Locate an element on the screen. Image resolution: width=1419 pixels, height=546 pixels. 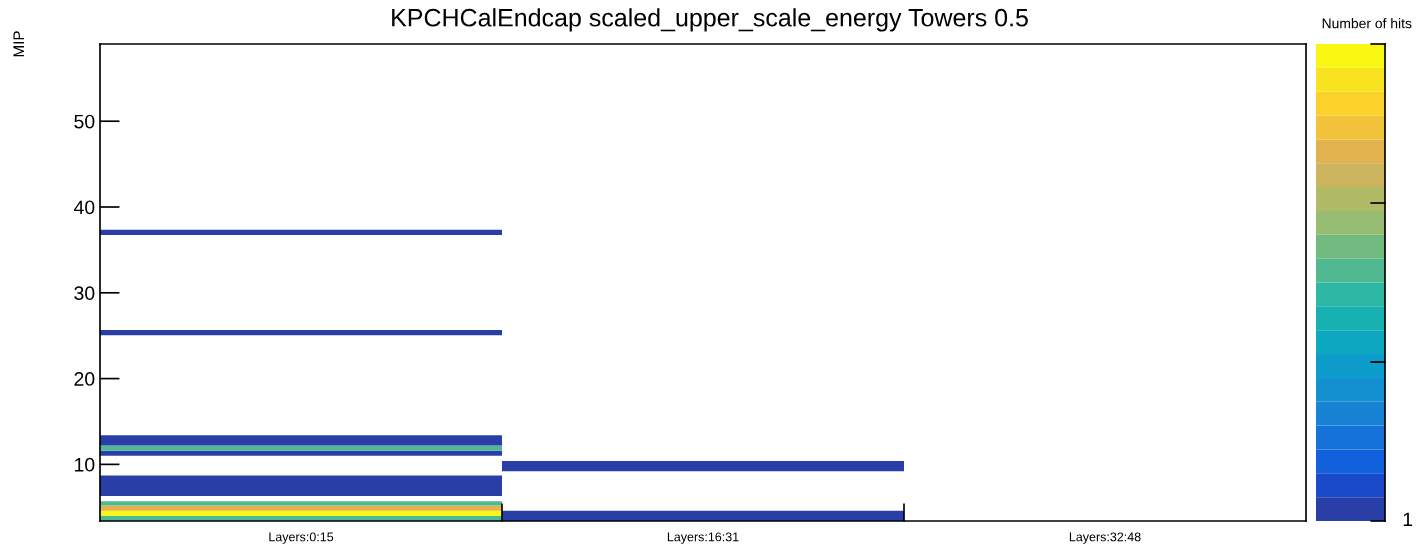
y-axis-title: MIP is located at coordinates (18, 44).